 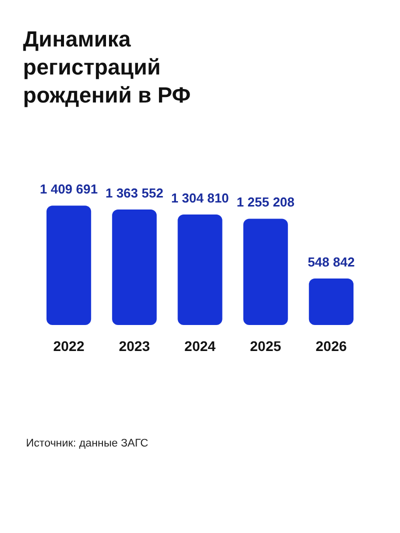 I want to click on data-label: 548 842, so click(x=331, y=262).